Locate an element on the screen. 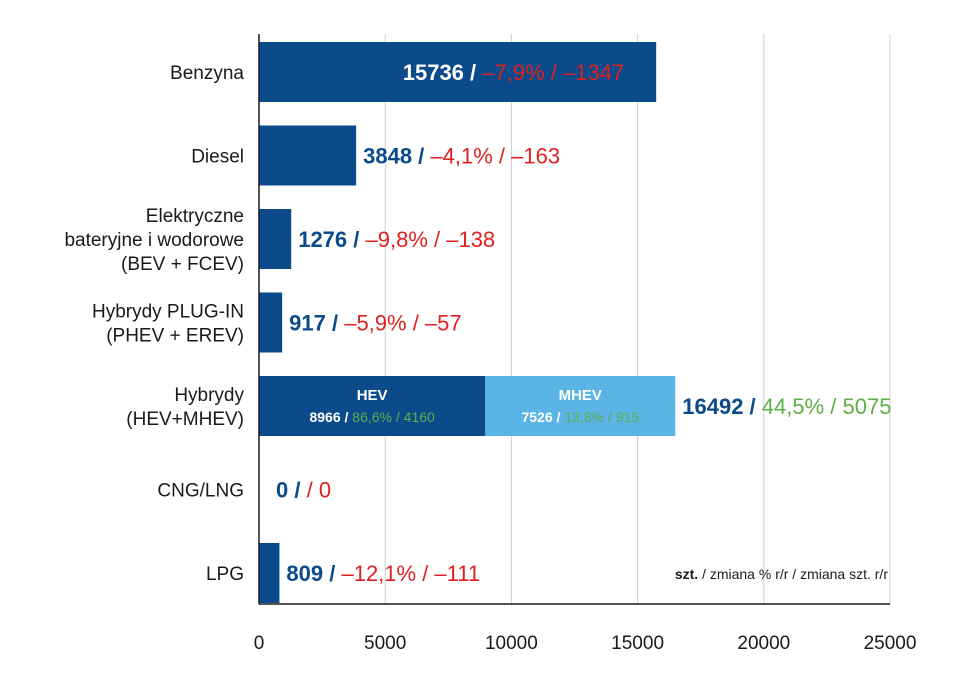 Image resolution: width=960 pixels, height=674 pixels. value-count: 1276 is located at coordinates (325, 239).